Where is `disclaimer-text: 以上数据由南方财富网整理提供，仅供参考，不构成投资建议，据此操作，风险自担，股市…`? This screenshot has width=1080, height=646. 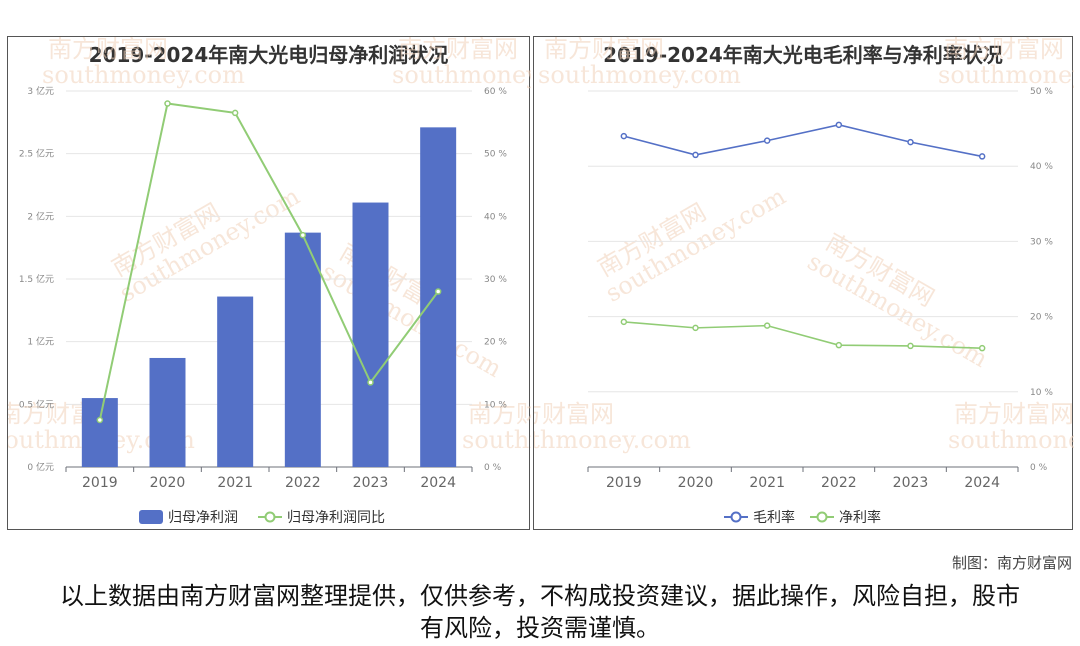
disclaimer-text: 以上数据由南方财富网整理提供，仅供参考，不构成投资建议，据此操作，风险自担，股市… is located at coordinates (540, 612).